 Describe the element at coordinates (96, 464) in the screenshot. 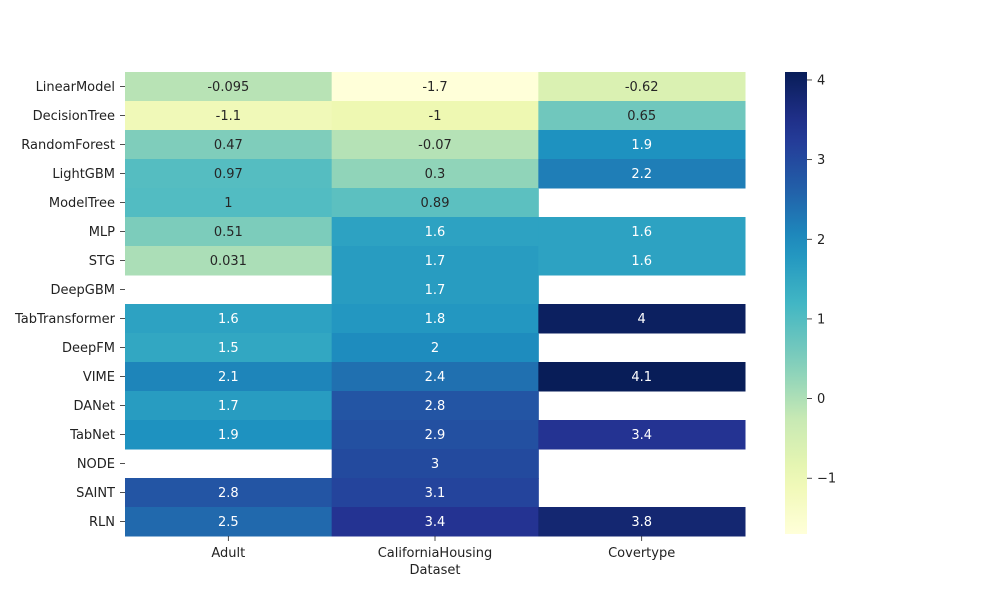

I see `row-tick-label: NODE` at that location.